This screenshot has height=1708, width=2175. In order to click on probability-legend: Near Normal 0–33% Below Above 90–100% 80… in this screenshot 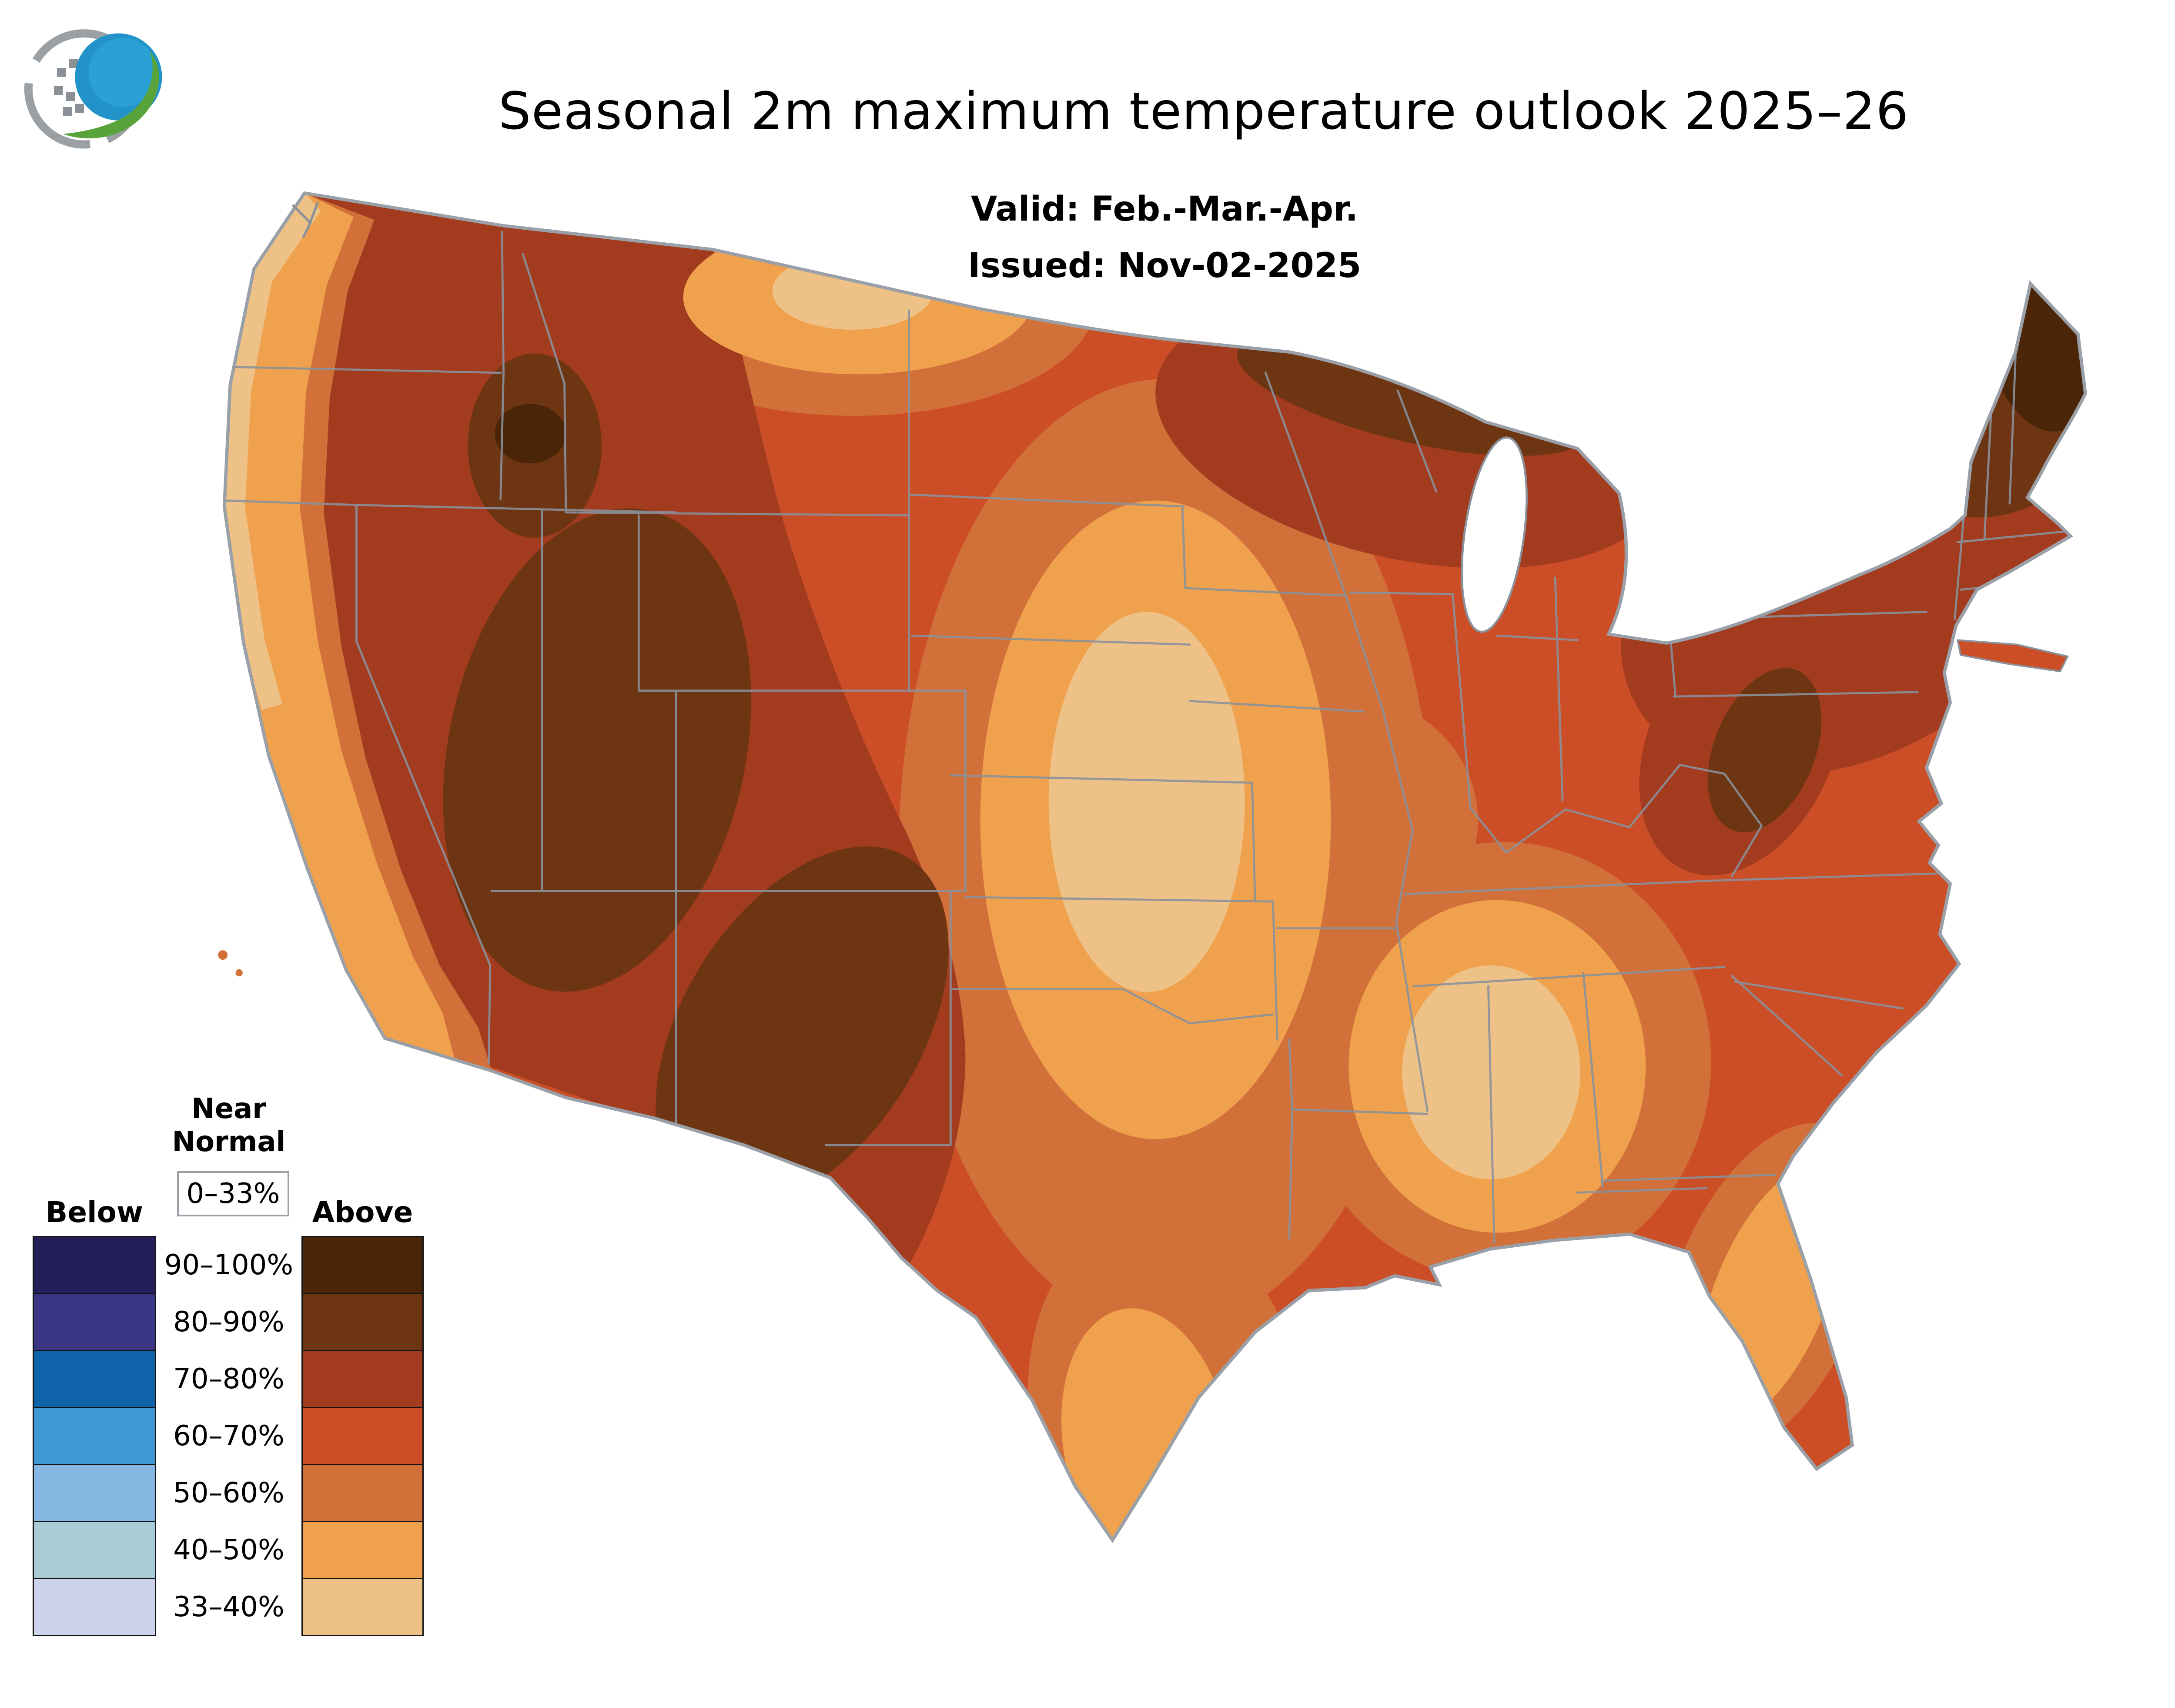, I will do `click(230, 1371)`.